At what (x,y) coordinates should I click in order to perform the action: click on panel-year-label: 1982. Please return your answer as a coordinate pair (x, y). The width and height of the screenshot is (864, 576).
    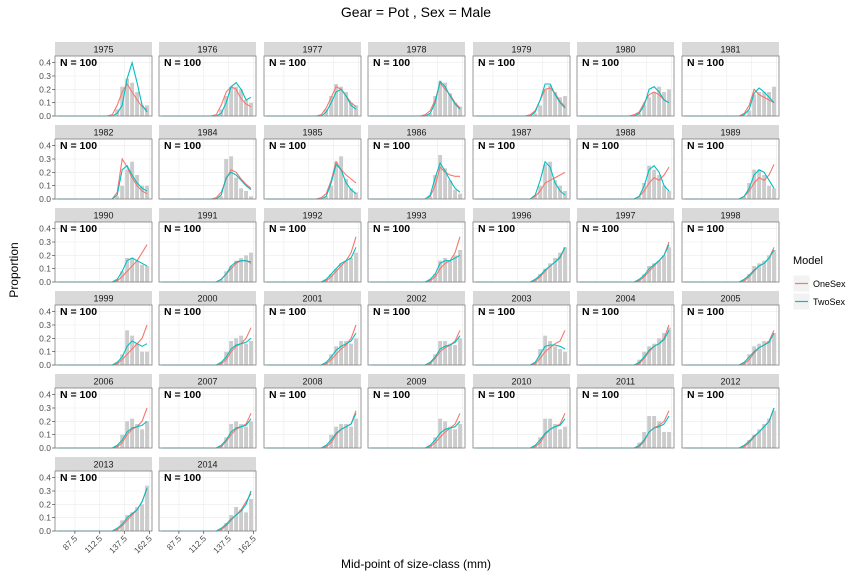
    Looking at the image, I should click on (103, 133).